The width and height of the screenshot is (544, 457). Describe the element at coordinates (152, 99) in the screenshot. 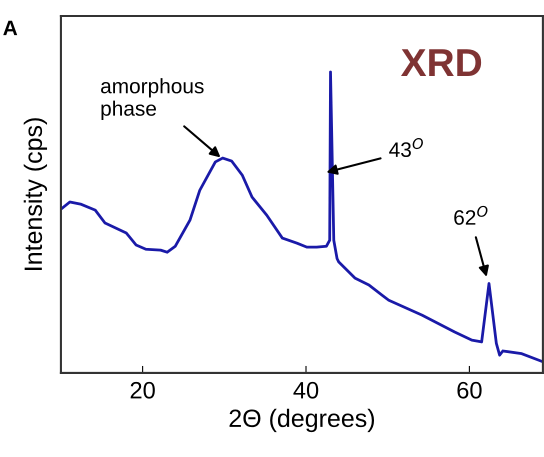

I see `annotation: amorphous phase` at that location.